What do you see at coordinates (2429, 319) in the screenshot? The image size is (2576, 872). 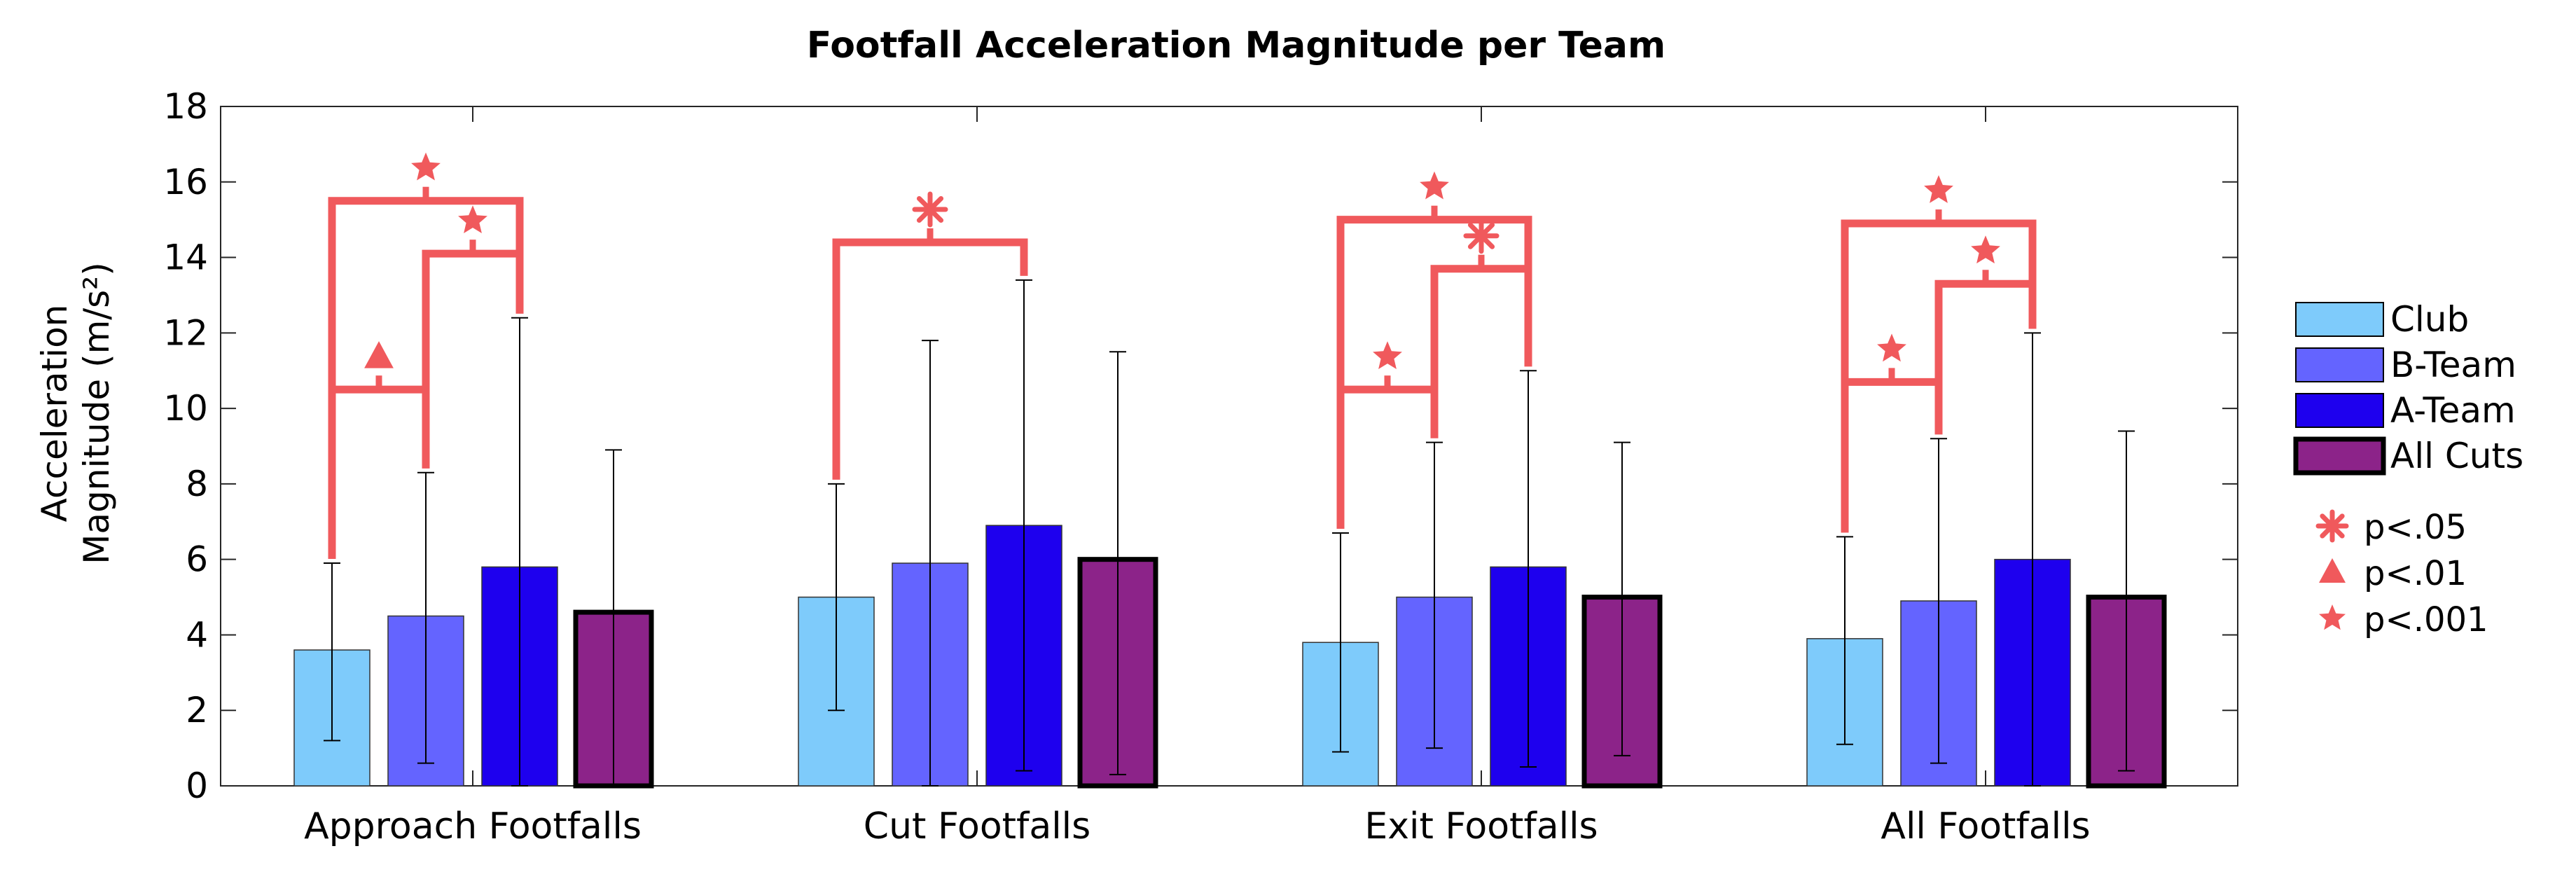 I see `legend-label: Club` at bounding box center [2429, 319].